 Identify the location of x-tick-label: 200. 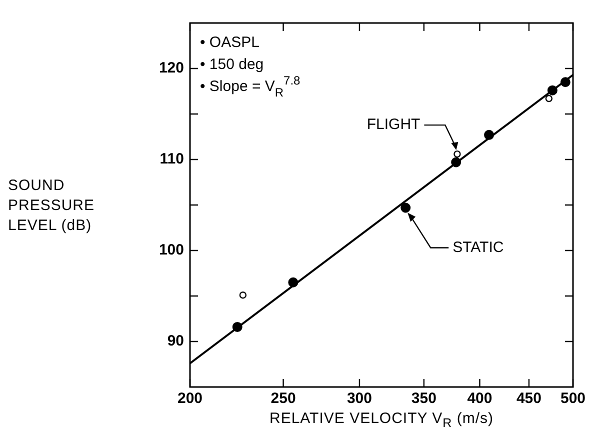
(190, 399).